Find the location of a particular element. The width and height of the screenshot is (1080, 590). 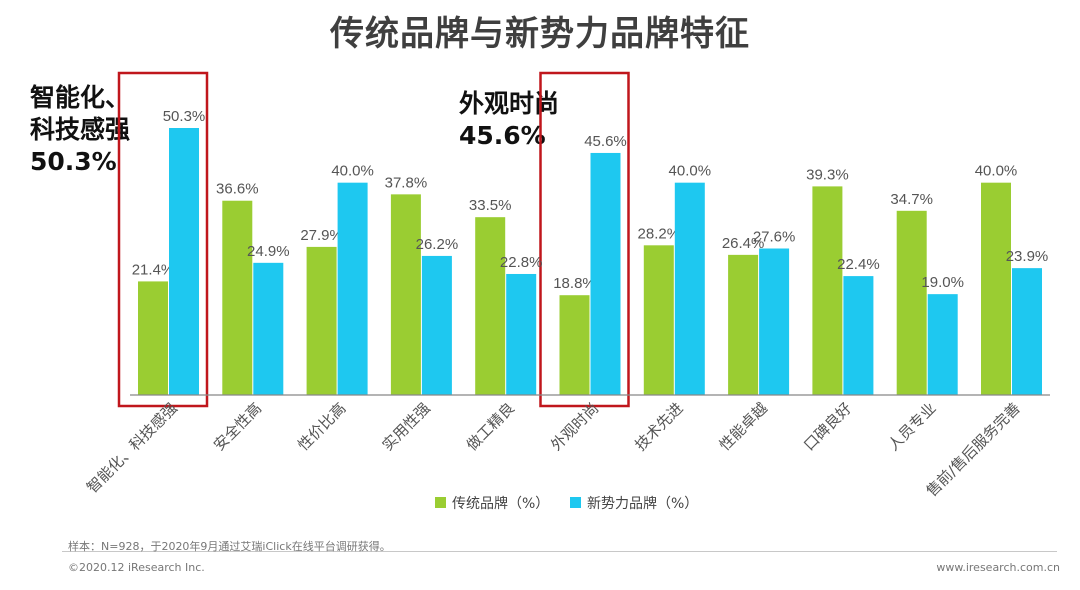

copyright-text: ©2020.12 iResearch Inc. is located at coordinates (136, 567).